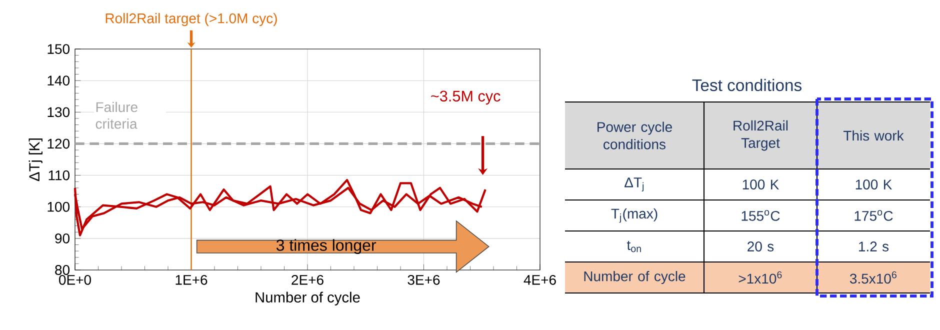 The width and height of the screenshot is (940, 330). Describe the element at coordinates (59, 81) in the screenshot. I see `y-tick-label: 140` at that location.